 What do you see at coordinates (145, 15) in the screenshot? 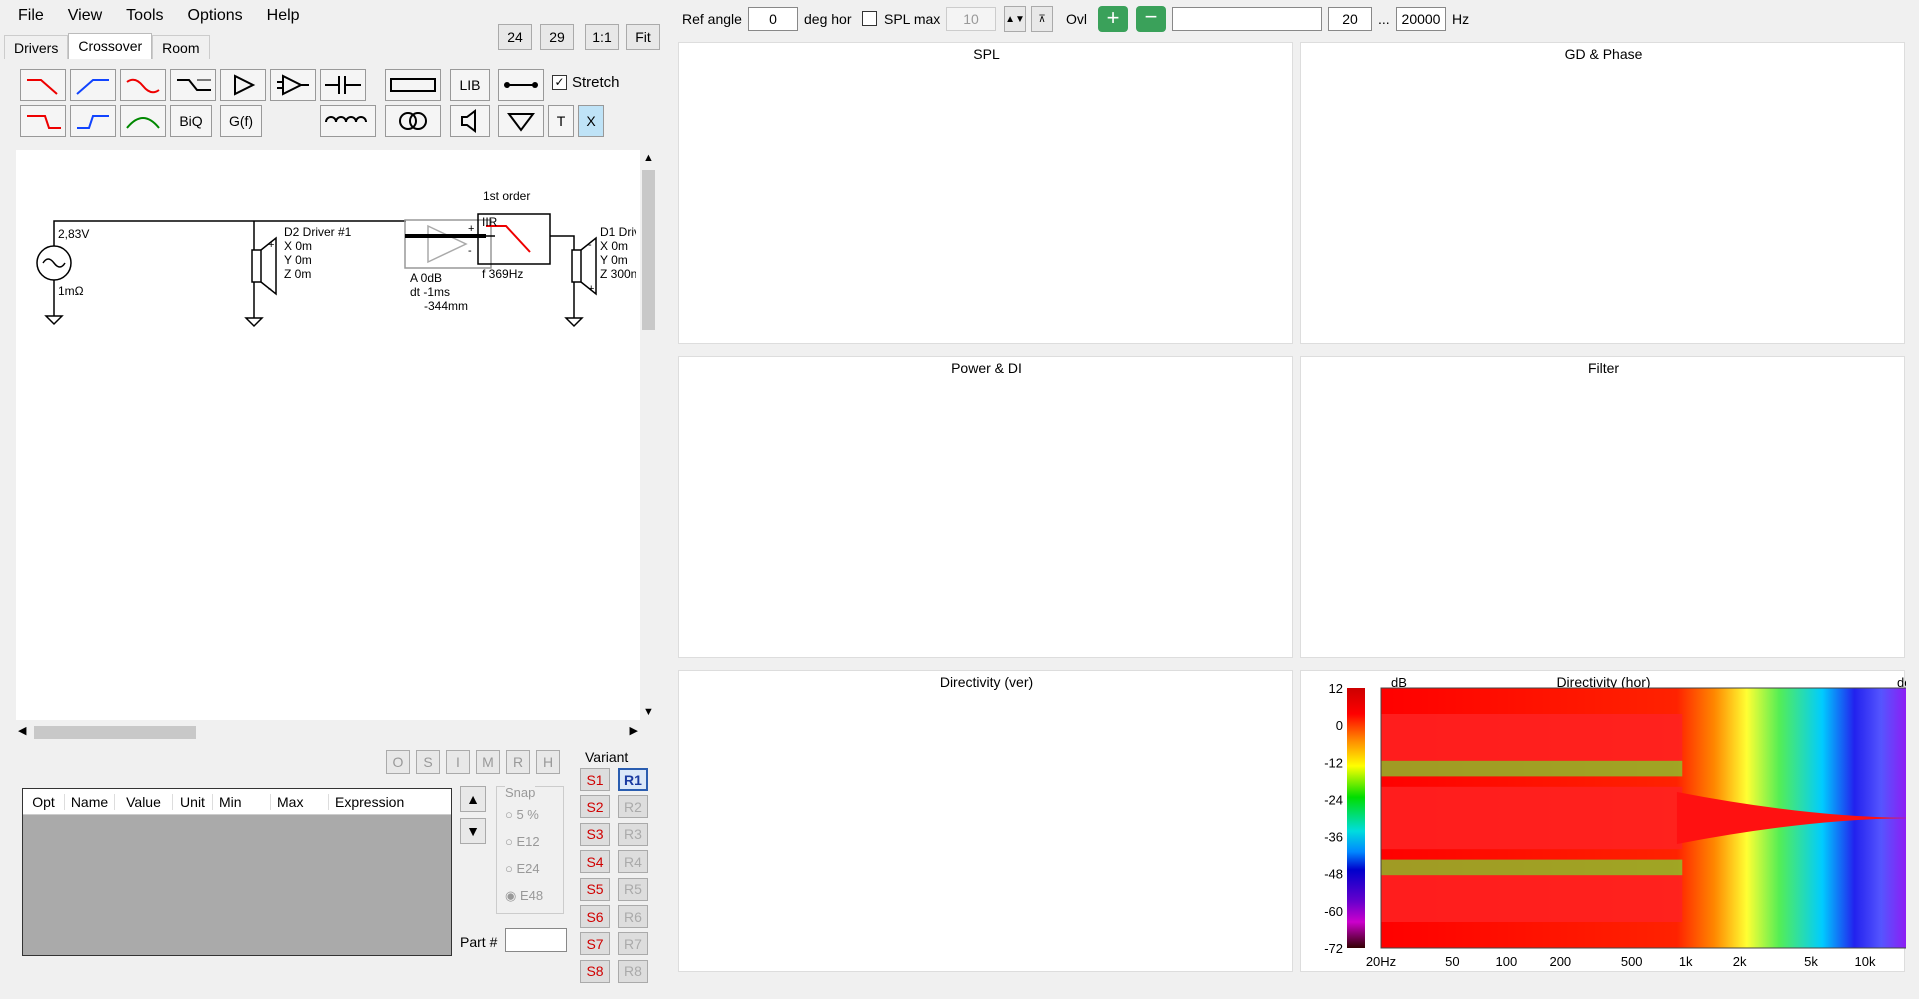
I see `menu-tools: Tools` at bounding box center [145, 15].